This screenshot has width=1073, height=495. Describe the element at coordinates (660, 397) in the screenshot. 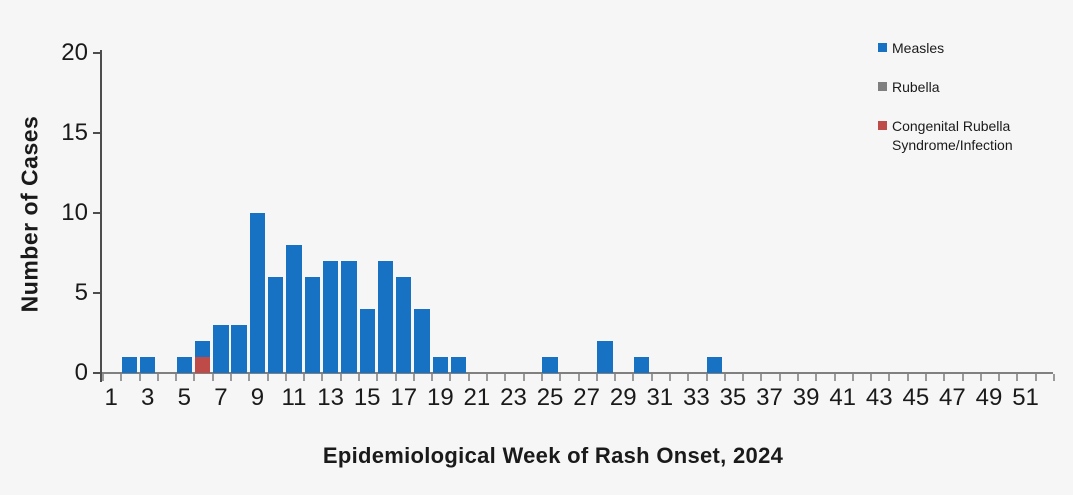

I see `x-tick-label-31: 31` at that location.